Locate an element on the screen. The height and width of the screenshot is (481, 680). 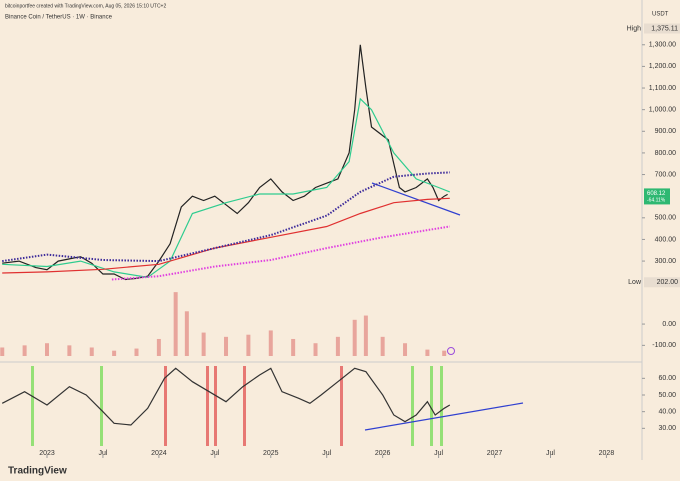
y-tick-label: -100.00 is located at coordinates (664, 345).